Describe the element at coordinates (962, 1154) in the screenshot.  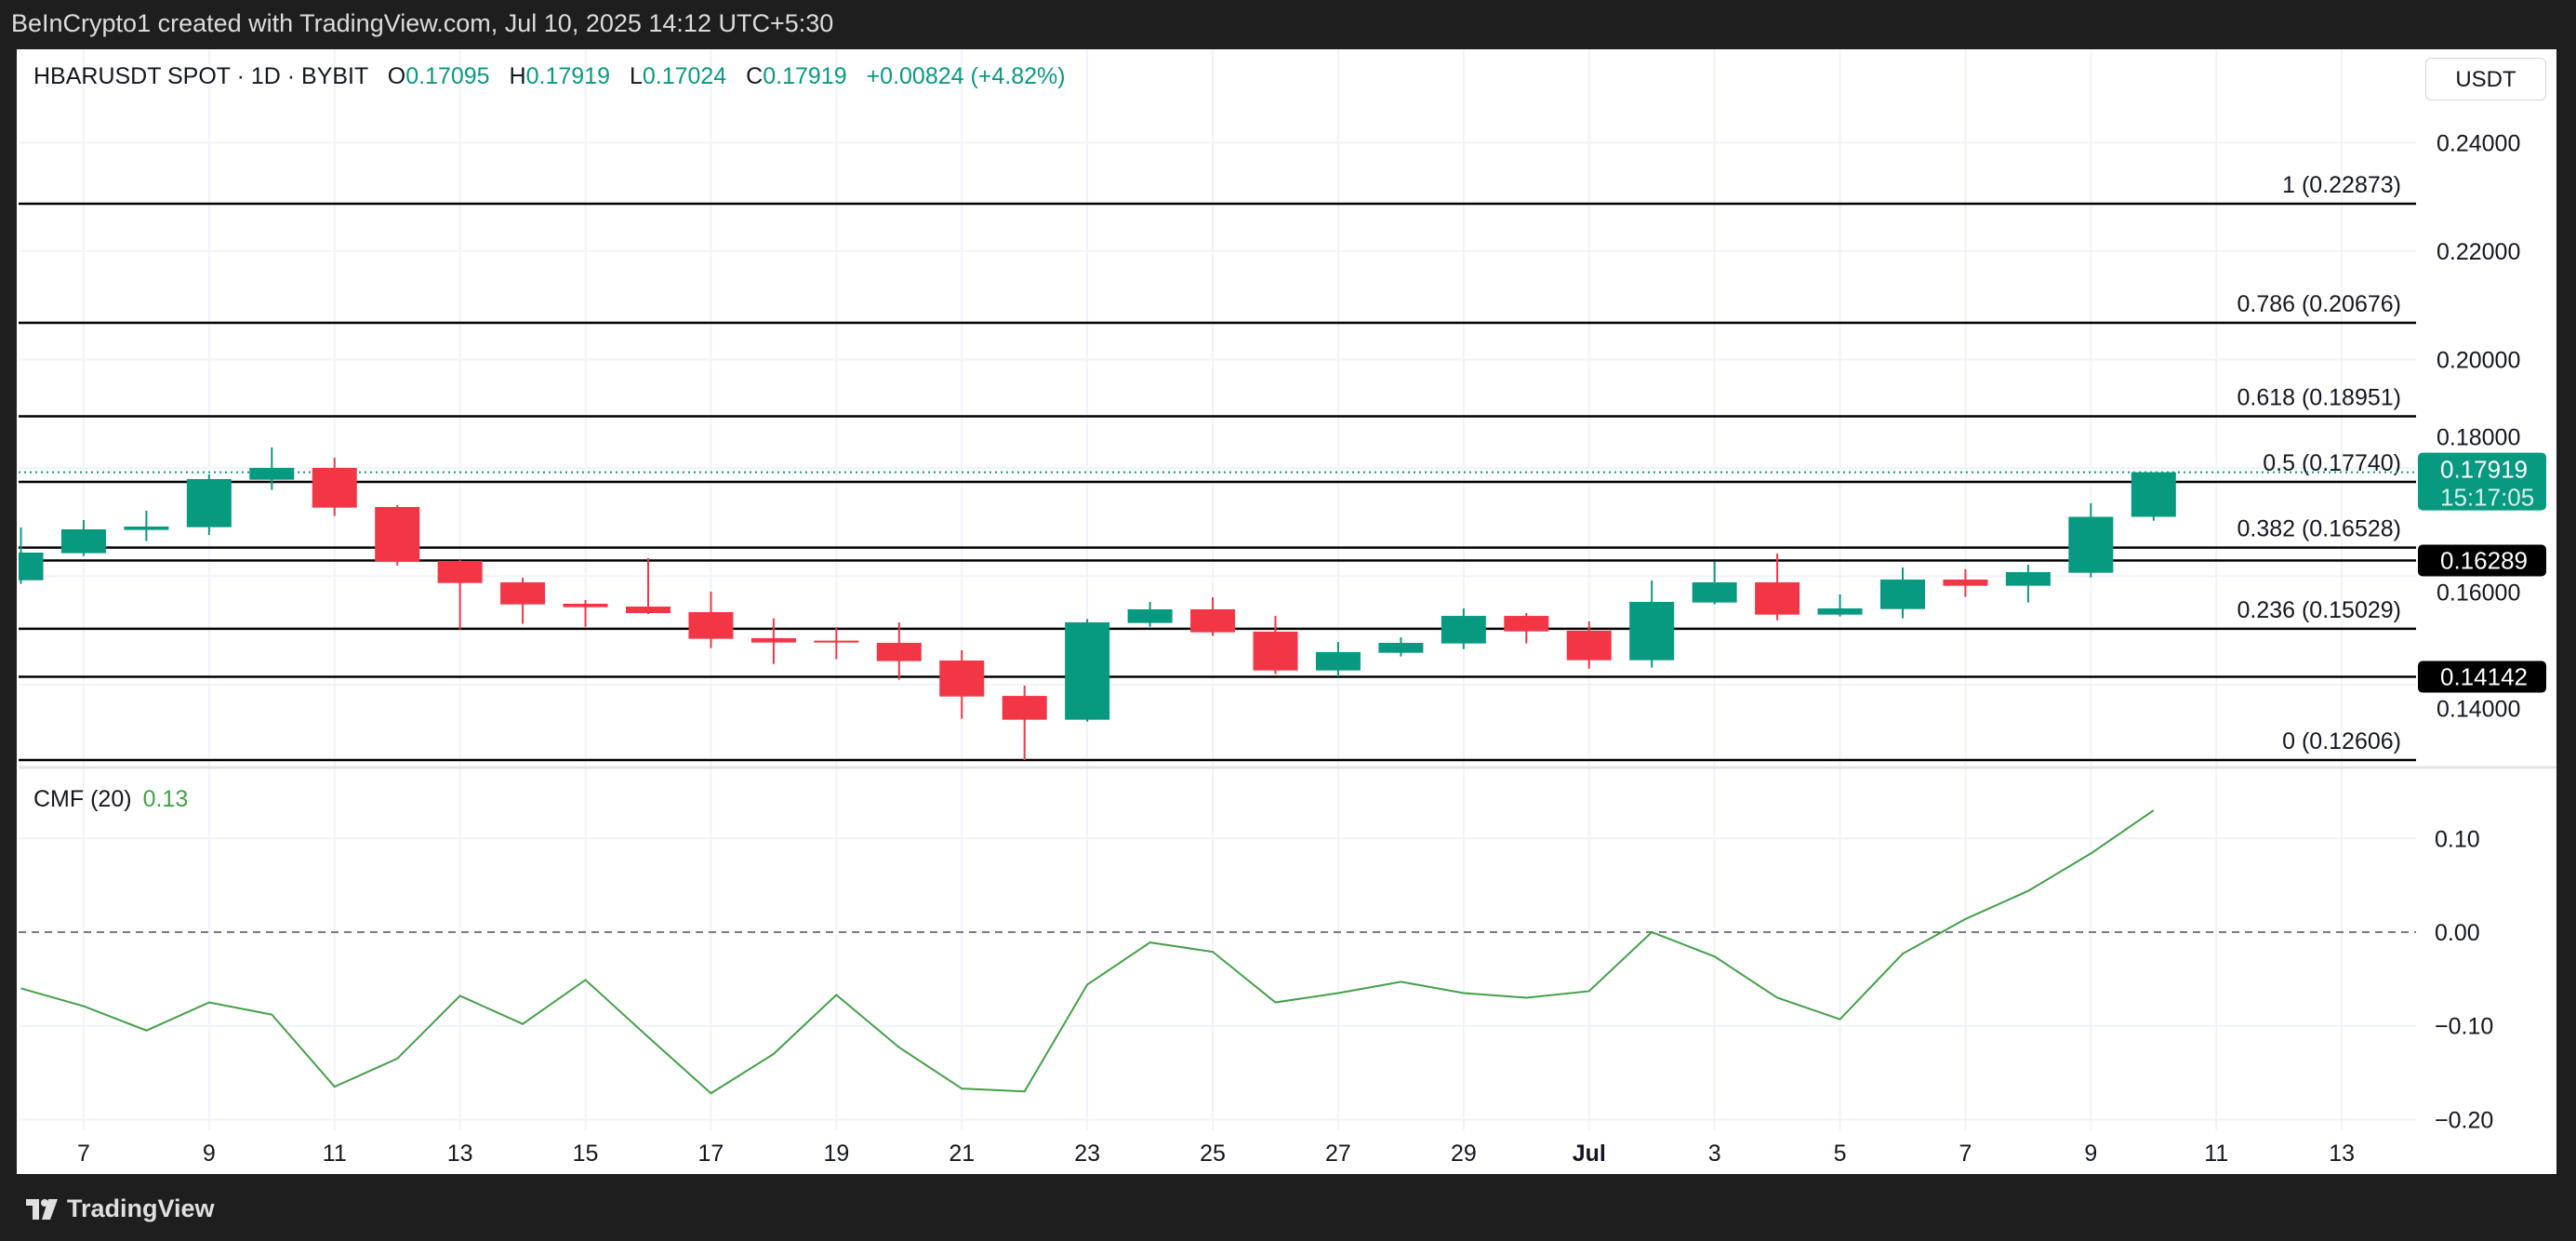
I see `date-tick-label: 21` at that location.